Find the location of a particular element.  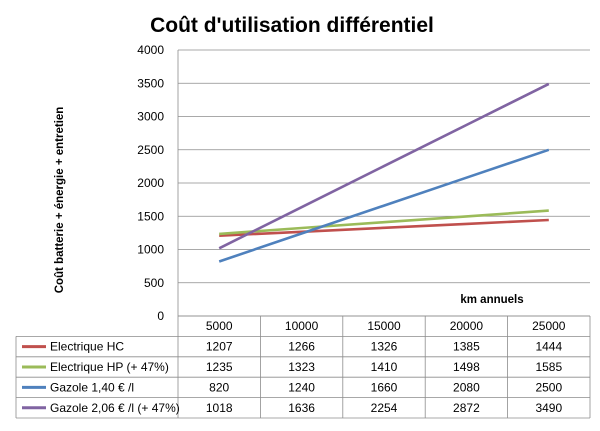

y-tick-label: 1000 is located at coordinates (150, 250).